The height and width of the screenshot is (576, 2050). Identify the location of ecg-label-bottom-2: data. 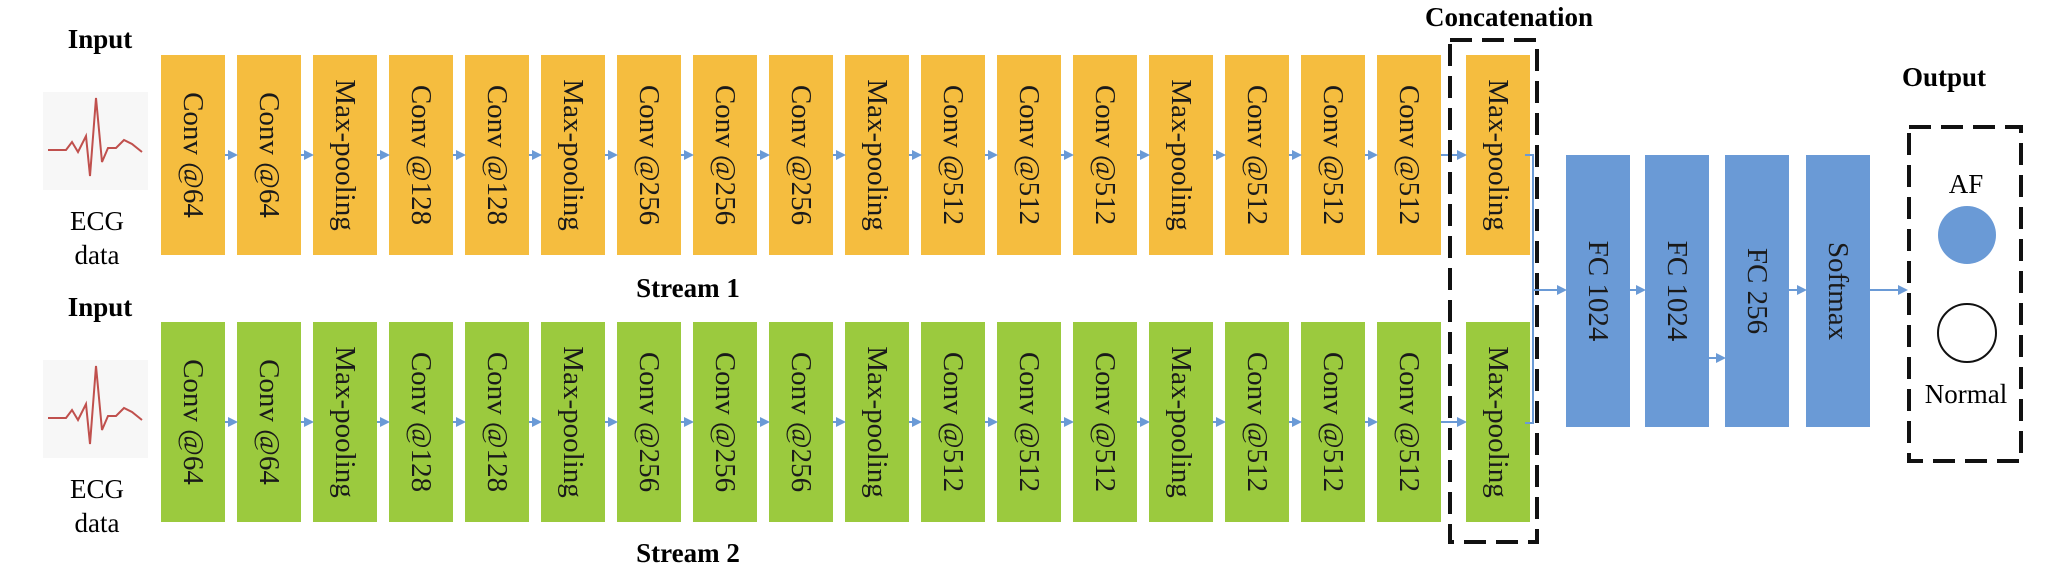
(97, 523).